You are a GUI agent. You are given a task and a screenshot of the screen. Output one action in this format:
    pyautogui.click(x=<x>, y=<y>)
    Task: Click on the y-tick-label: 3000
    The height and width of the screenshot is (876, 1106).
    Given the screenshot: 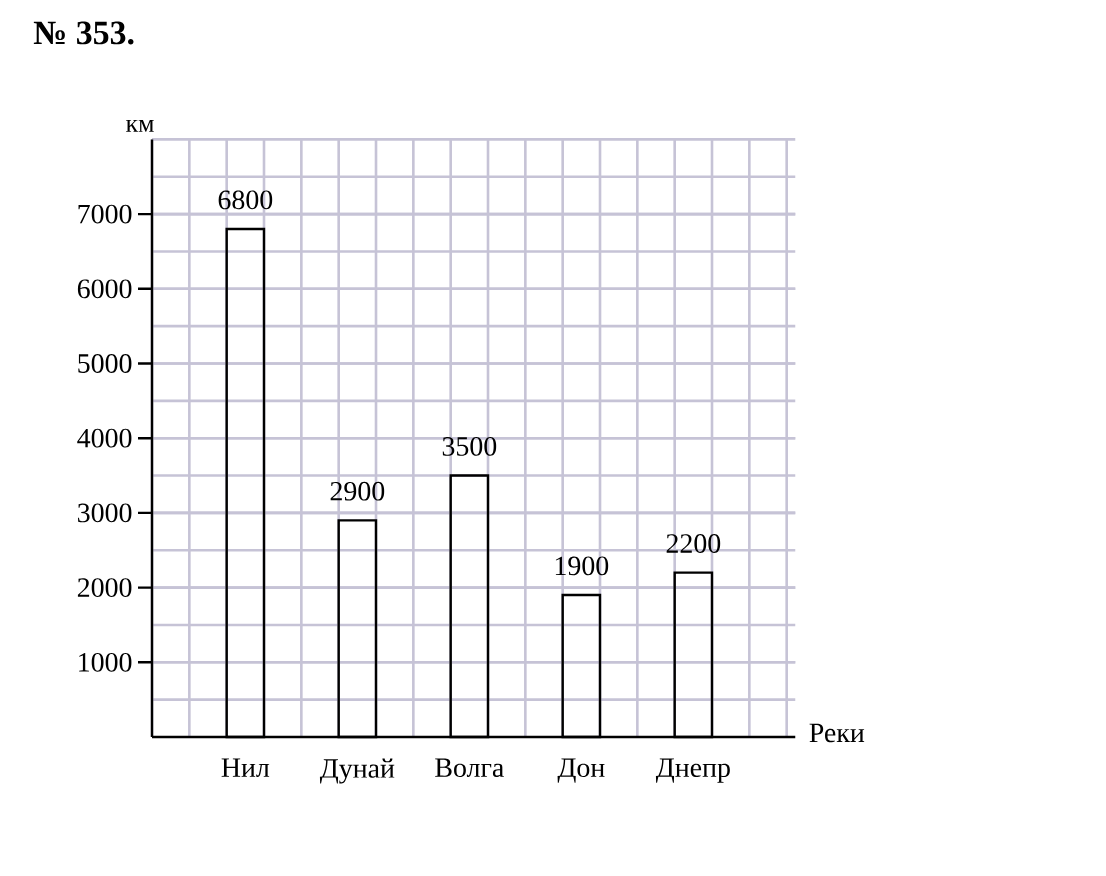 What is the action you would take?
    pyautogui.click(x=105, y=513)
    